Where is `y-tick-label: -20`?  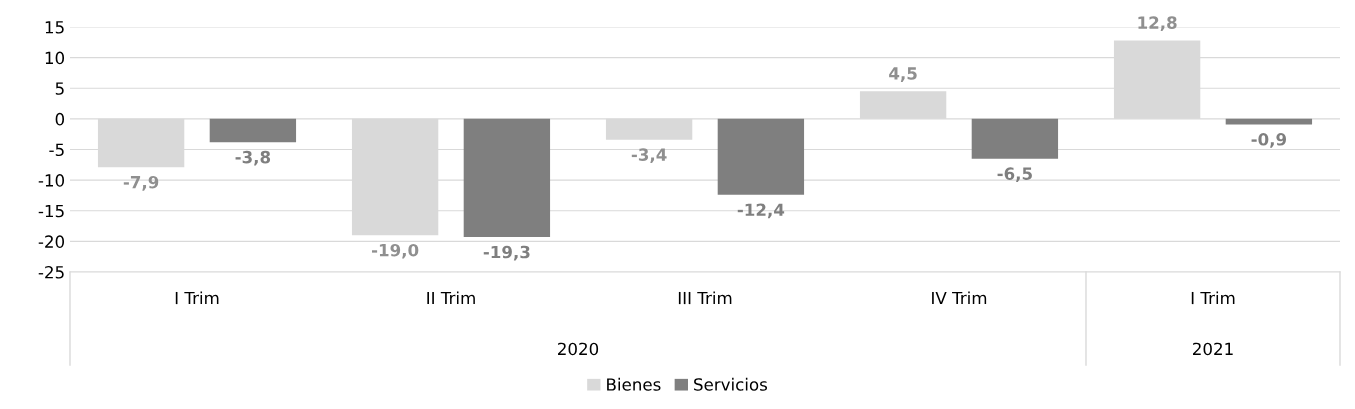
y-tick-label: -20 is located at coordinates (51, 241).